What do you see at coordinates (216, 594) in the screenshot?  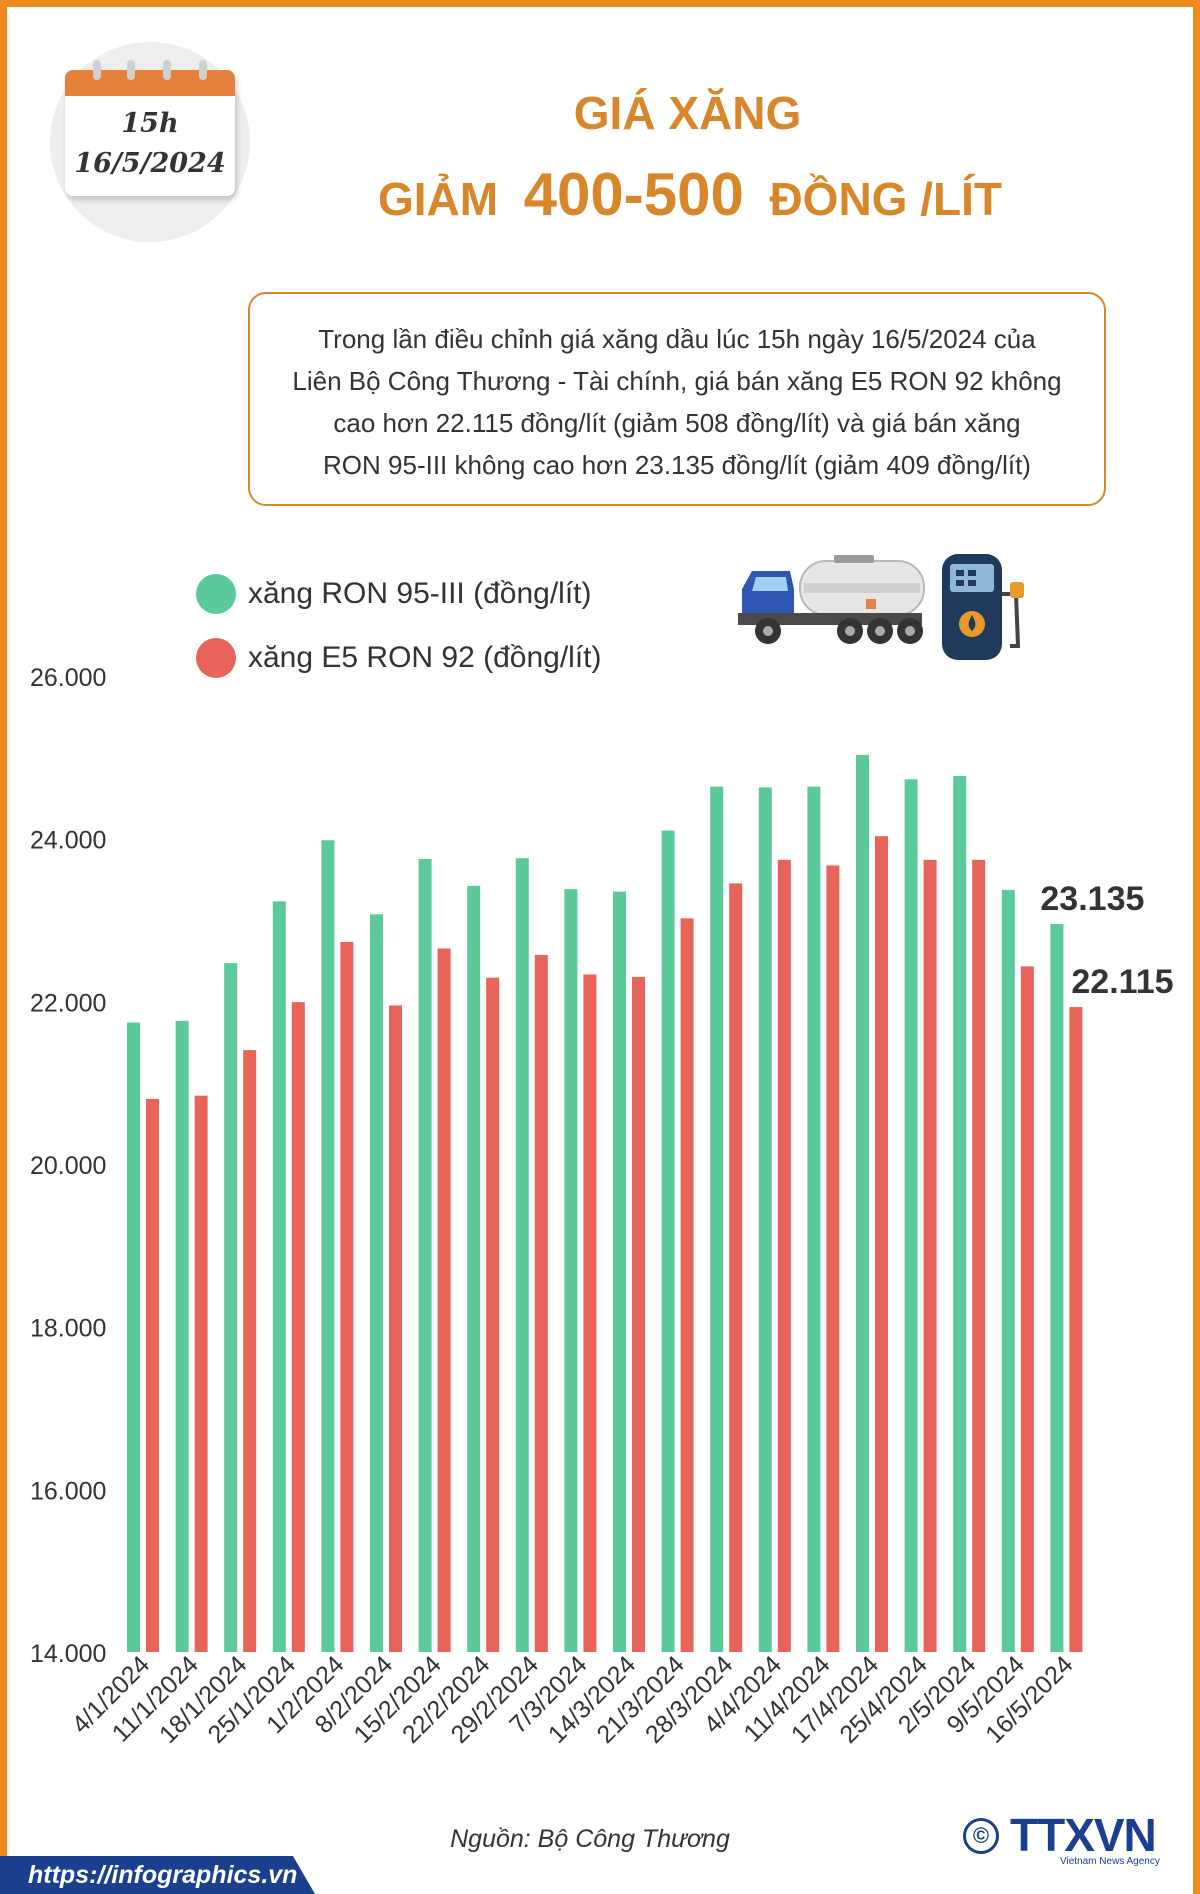 I see `legend-swatch-ron95` at bounding box center [216, 594].